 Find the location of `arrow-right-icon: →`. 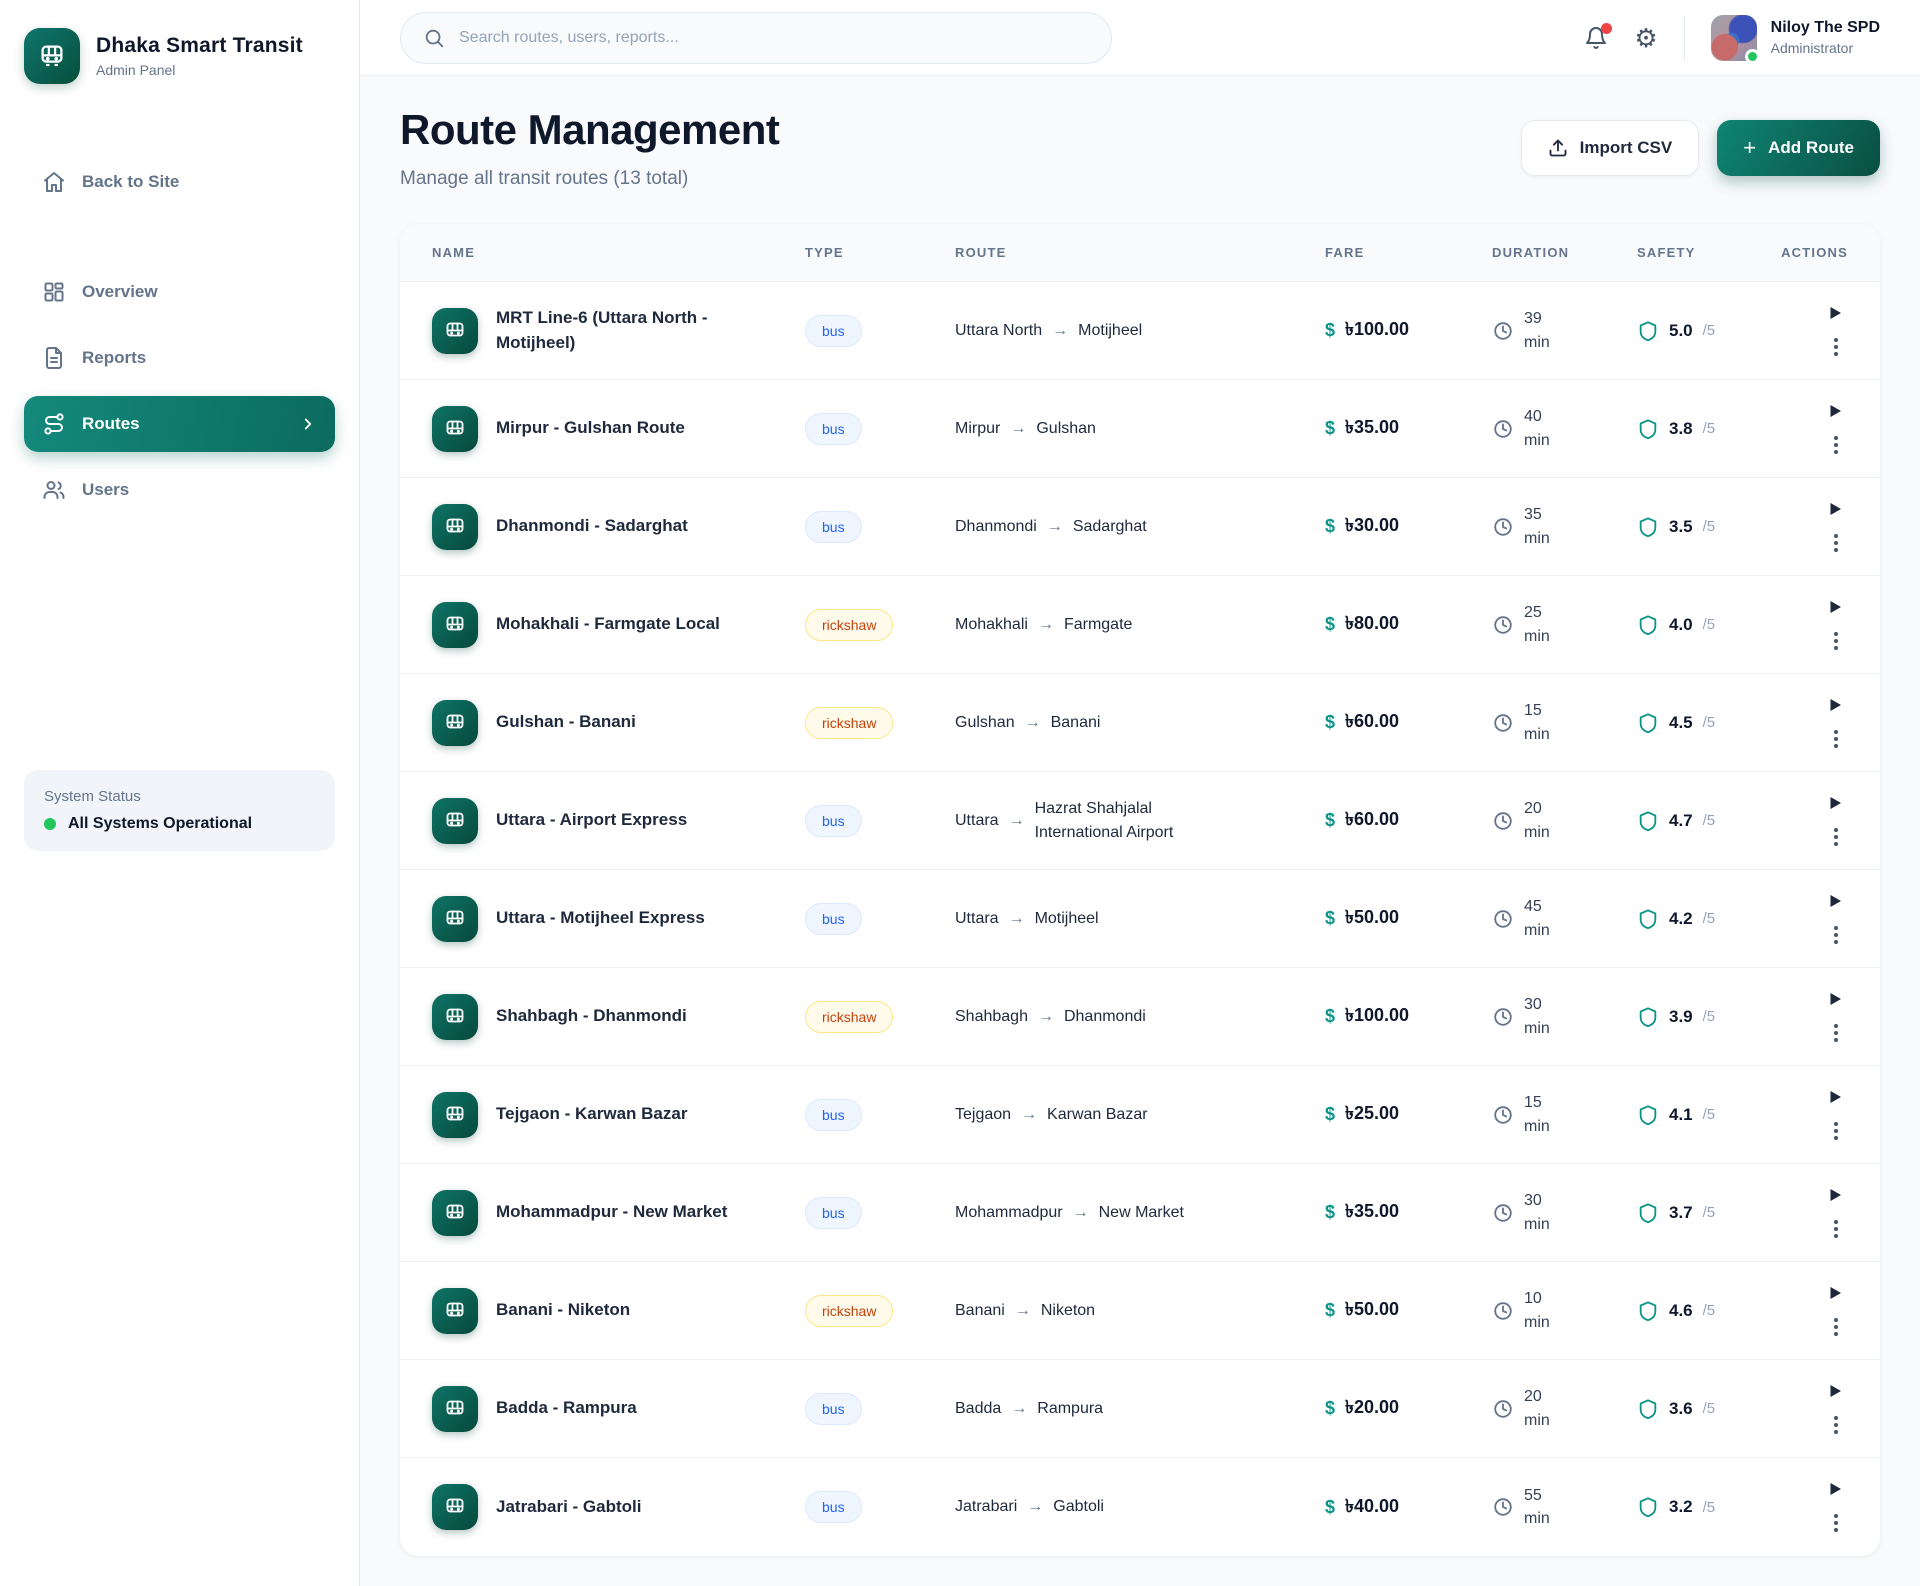

arrow-right-icon: → is located at coordinates (1054, 526).